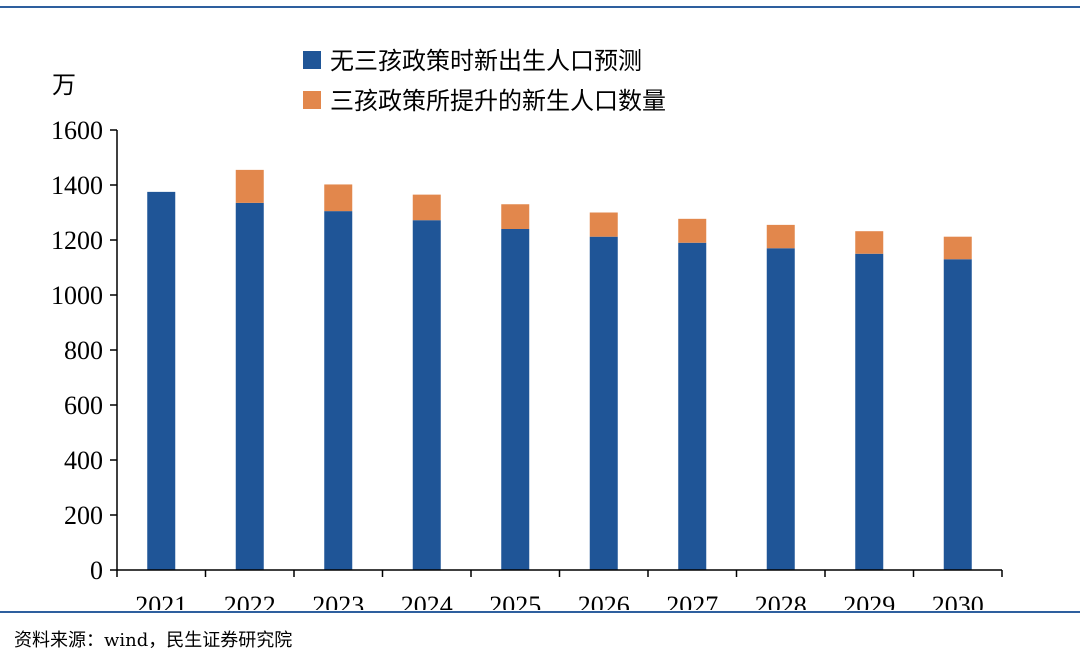  Describe the element at coordinates (64, 85) in the screenshot. I see `y-unit-label: 万` at that location.